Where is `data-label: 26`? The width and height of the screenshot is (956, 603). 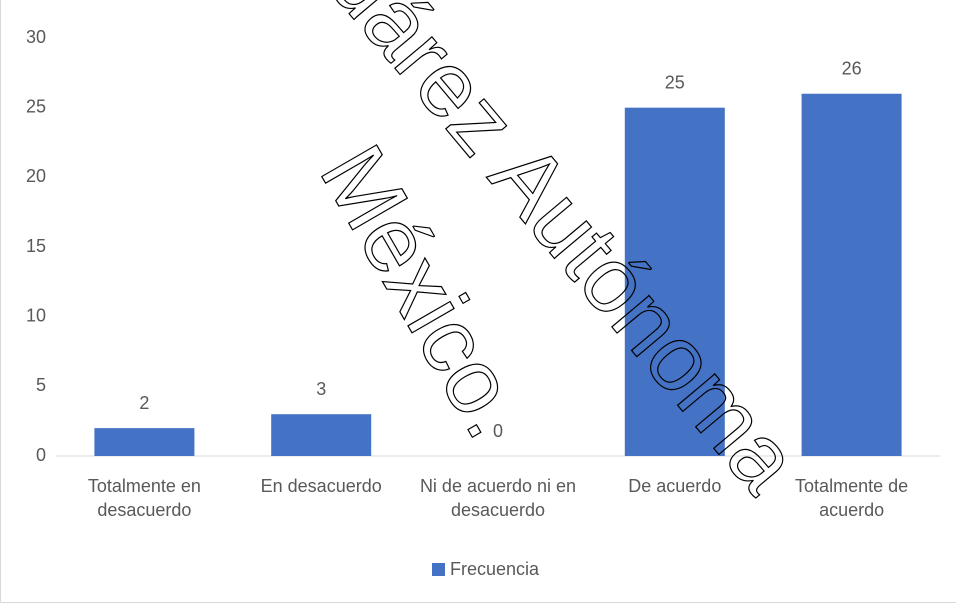
data-label: 26 is located at coordinates (852, 68).